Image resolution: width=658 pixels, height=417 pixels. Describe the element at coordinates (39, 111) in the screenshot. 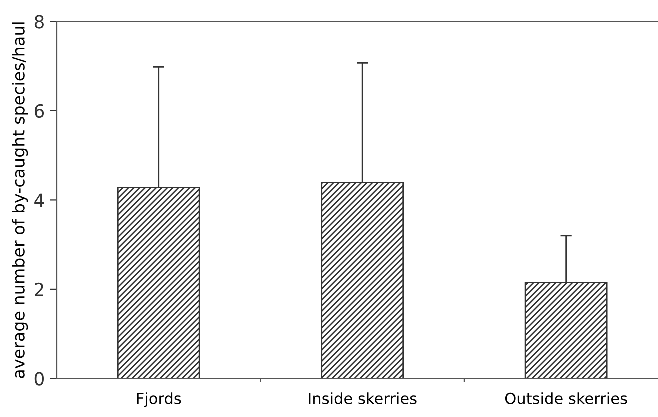

I see `y-tick-label: 6` at that location.